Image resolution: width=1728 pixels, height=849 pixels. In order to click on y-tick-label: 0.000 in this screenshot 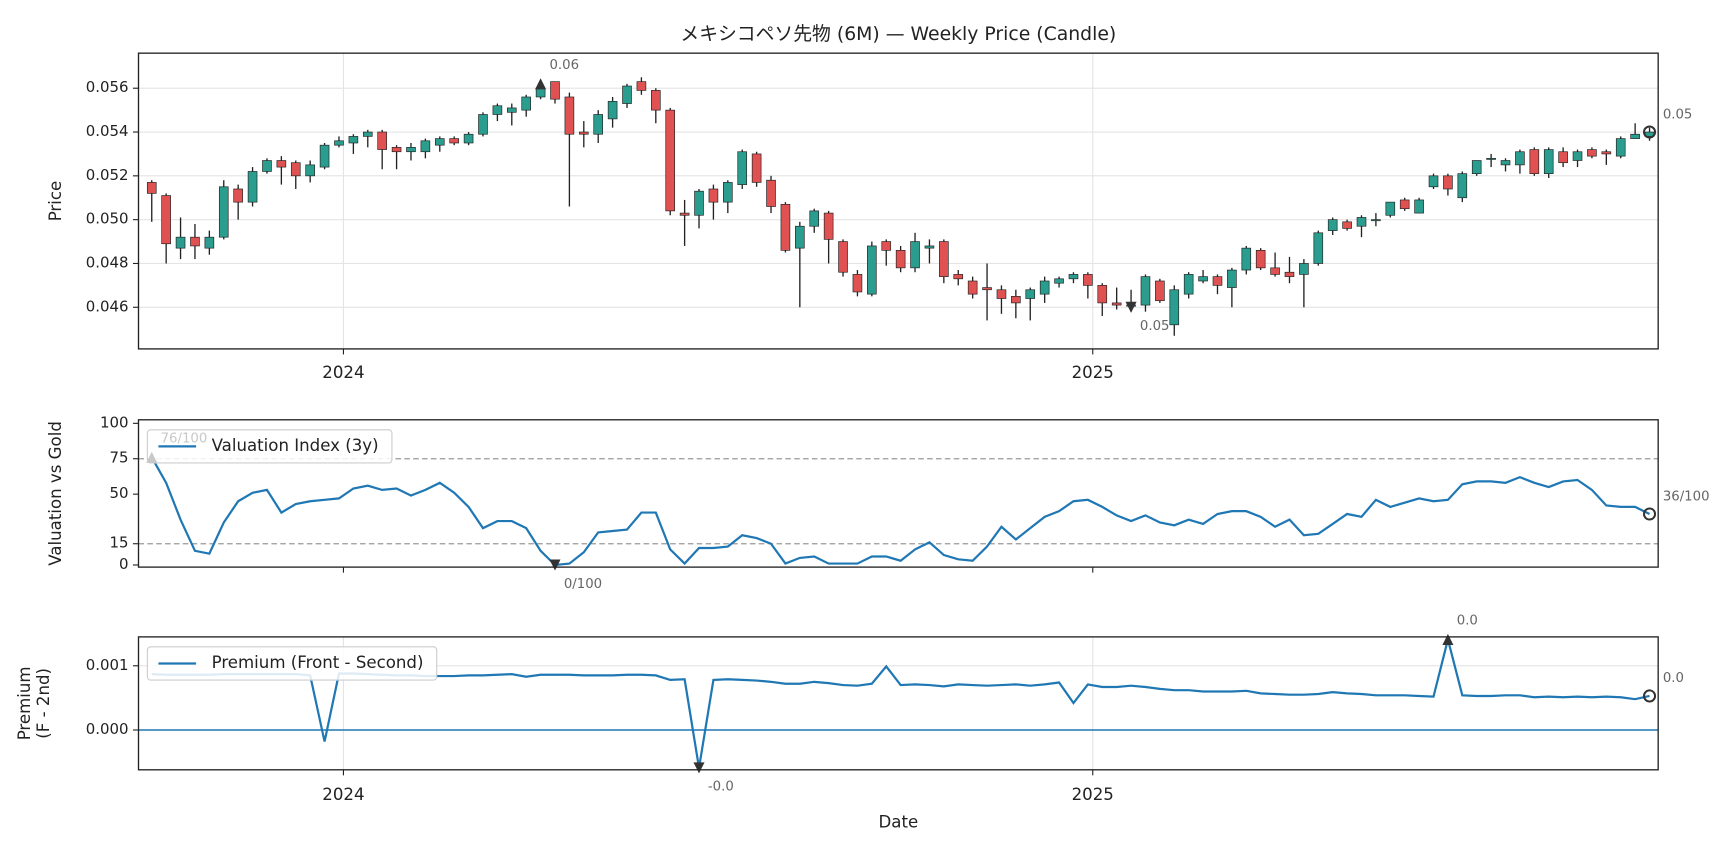, I will do `click(107, 729)`.